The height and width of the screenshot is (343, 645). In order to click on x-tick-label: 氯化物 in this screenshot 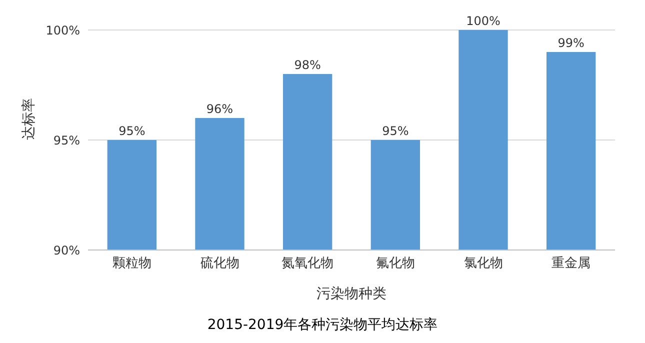, I will do `click(483, 264)`.